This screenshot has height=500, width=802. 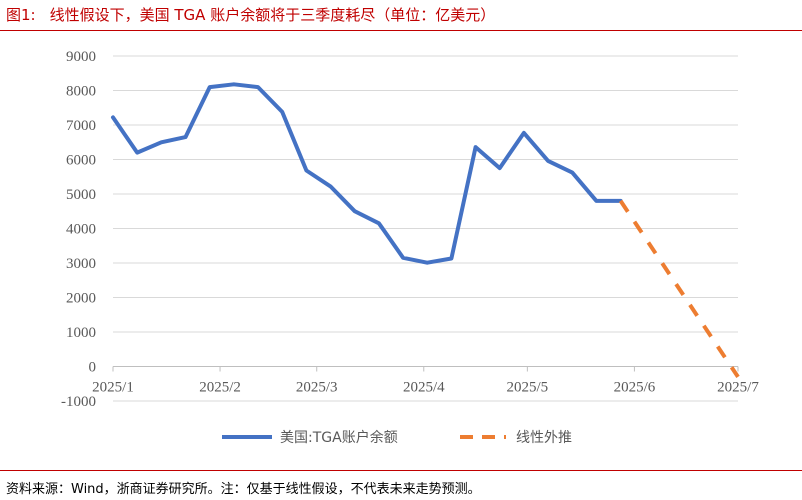 I want to click on y-tick-label-4: 3000, so click(x=81, y=264).